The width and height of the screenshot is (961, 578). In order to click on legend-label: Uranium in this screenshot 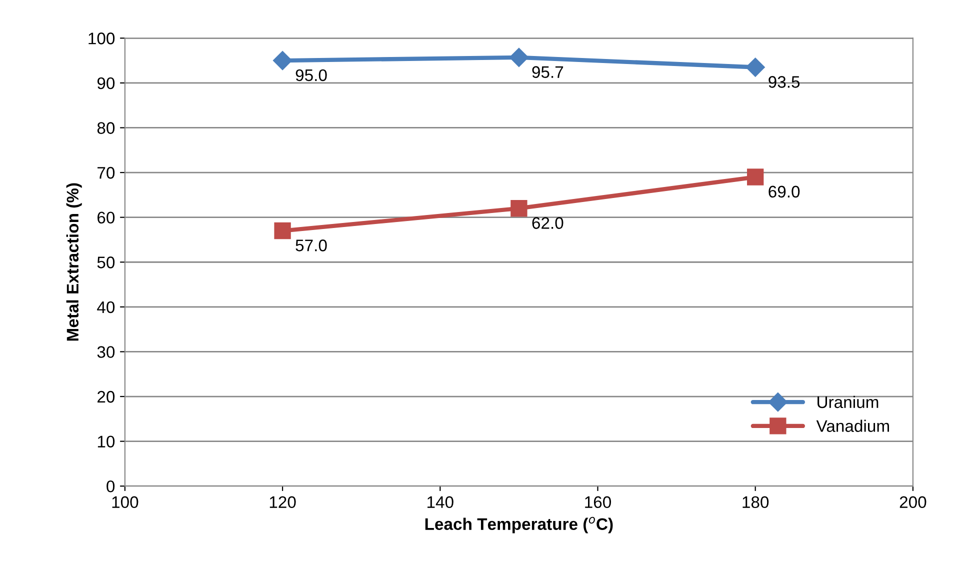, I will do `click(848, 402)`.